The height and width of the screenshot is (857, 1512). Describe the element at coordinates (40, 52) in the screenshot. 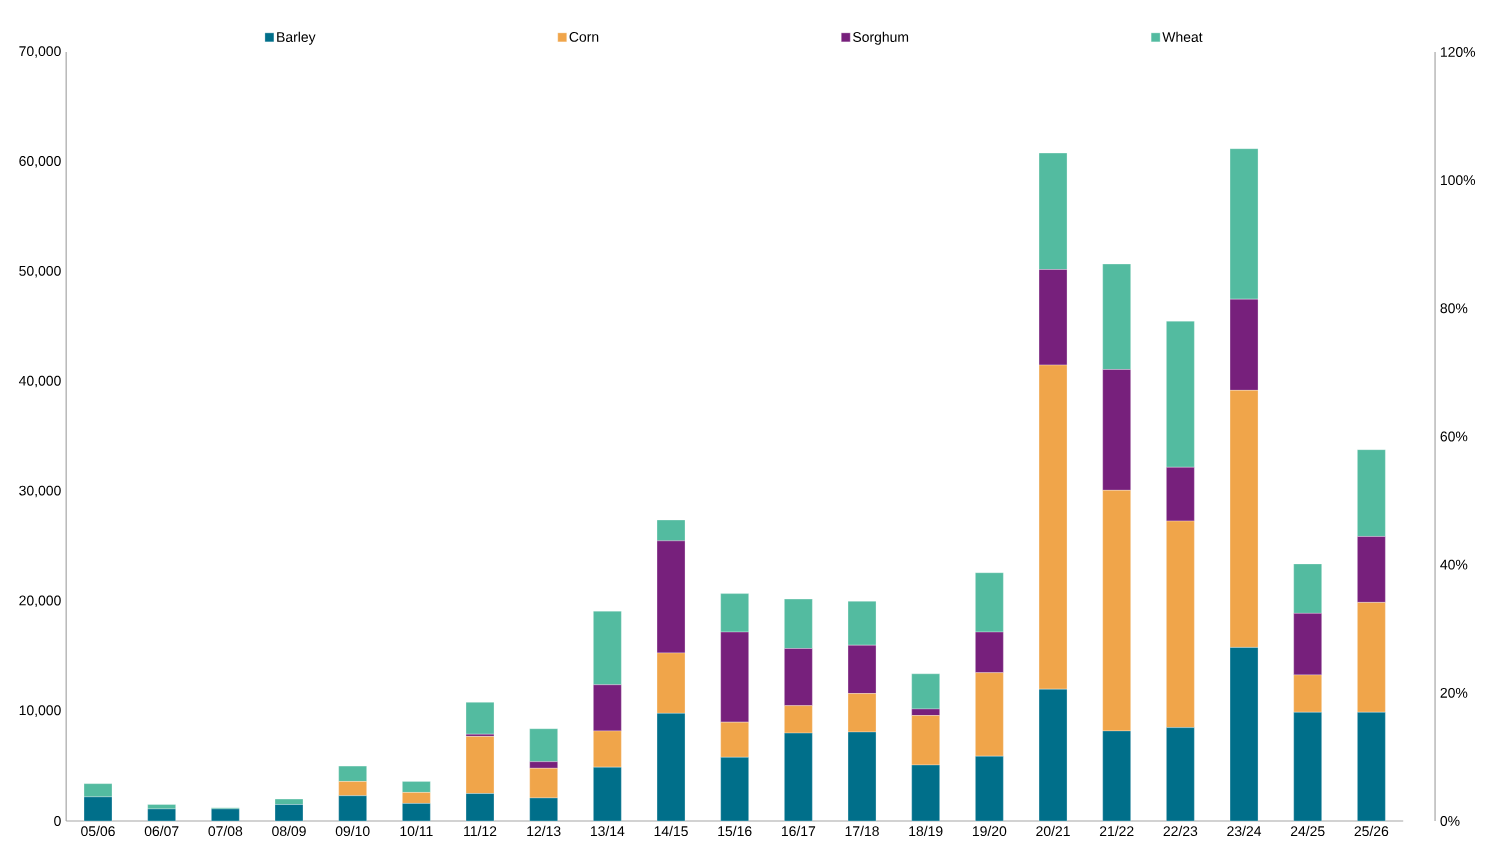

I see `y-tick-label: 70,000` at that location.